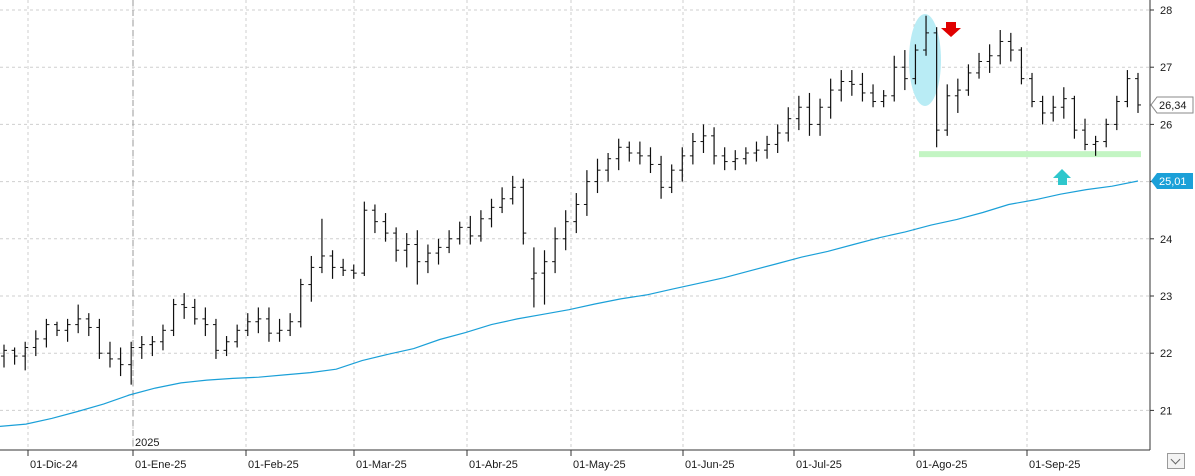 The width and height of the screenshot is (1195, 476). What do you see at coordinates (381, 465) in the screenshot?
I see `x-tick-label: 01-Mar-25` at bounding box center [381, 465].